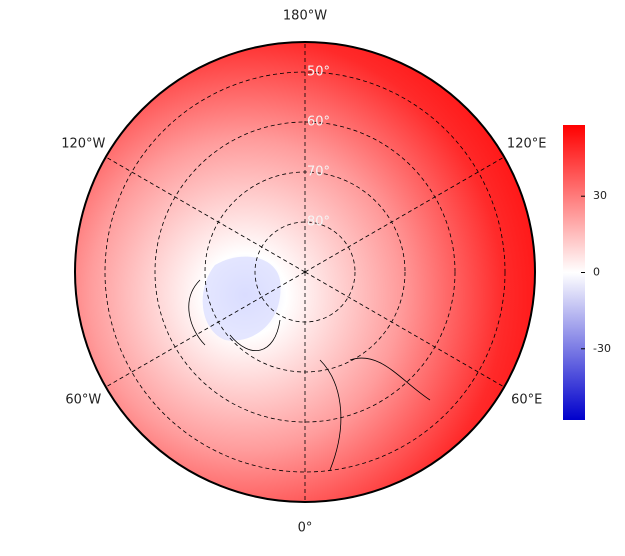 The height and width of the screenshot is (556, 625). Describe the element at coordinates (527, 144) in the screenshot. I see `longitude-label: 120°E` at that location.